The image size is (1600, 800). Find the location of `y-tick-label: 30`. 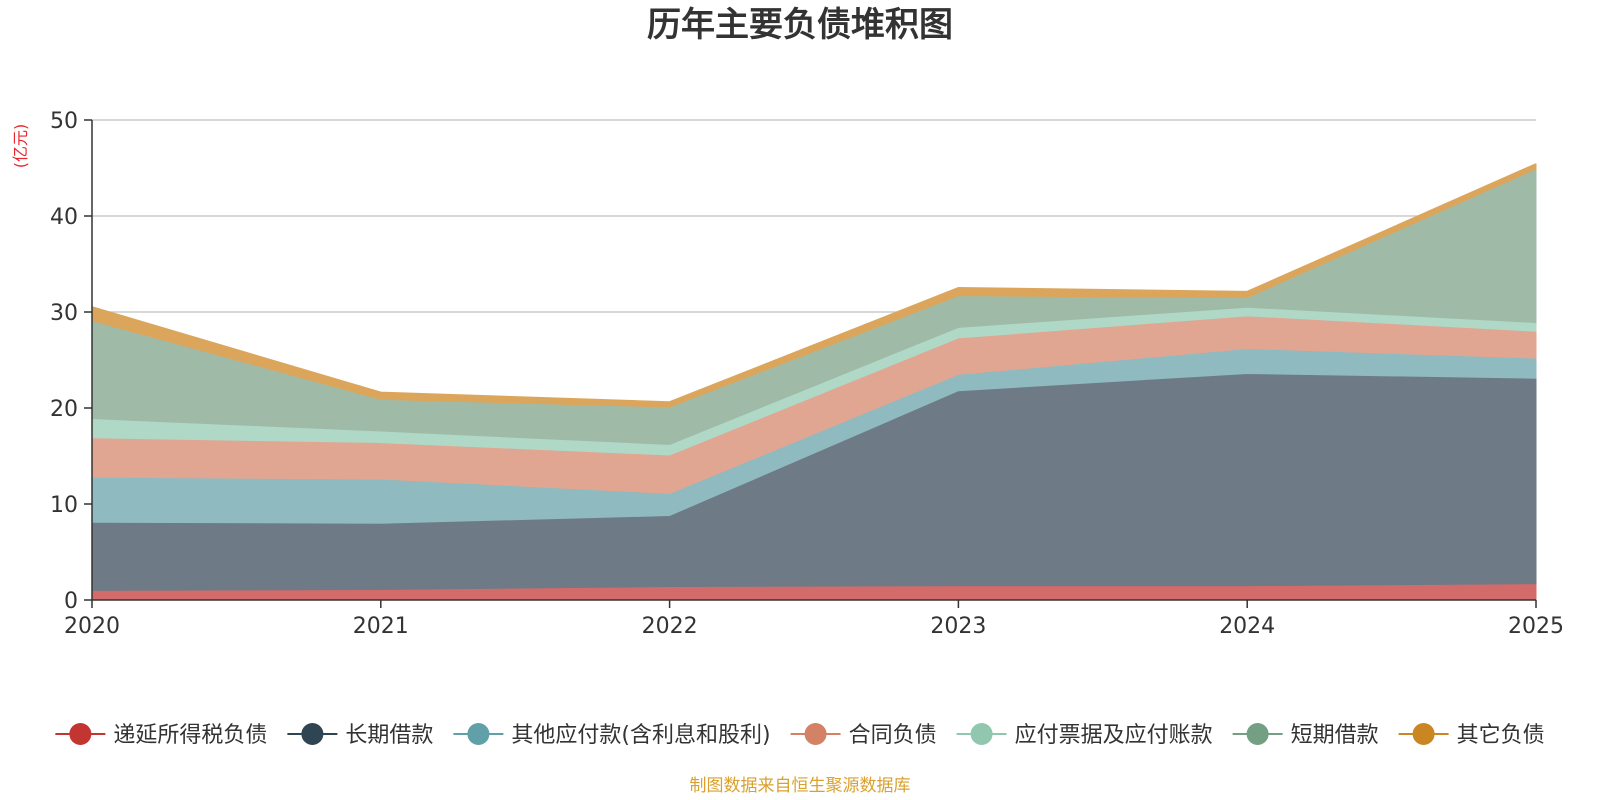

y-tick-label: 30 is located at coordinates (64, 313).